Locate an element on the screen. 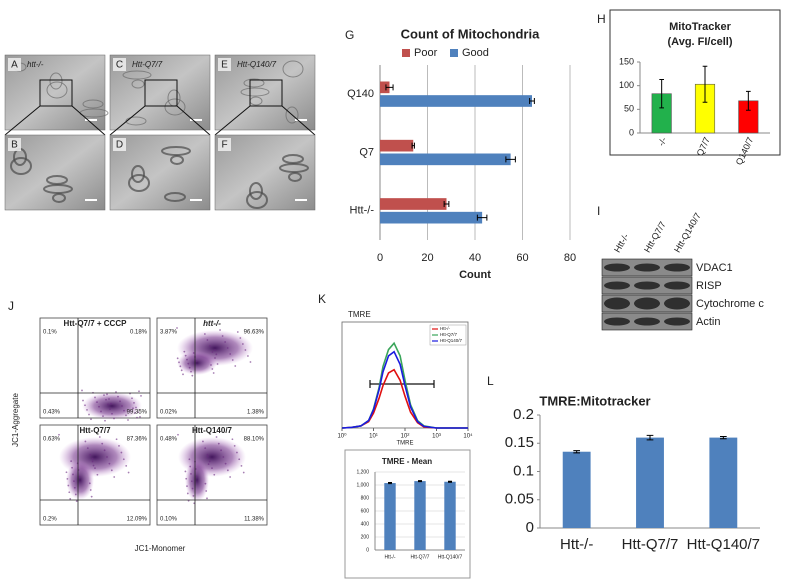  y-tick-label: 1,000 is located at coordinates (362, 485).